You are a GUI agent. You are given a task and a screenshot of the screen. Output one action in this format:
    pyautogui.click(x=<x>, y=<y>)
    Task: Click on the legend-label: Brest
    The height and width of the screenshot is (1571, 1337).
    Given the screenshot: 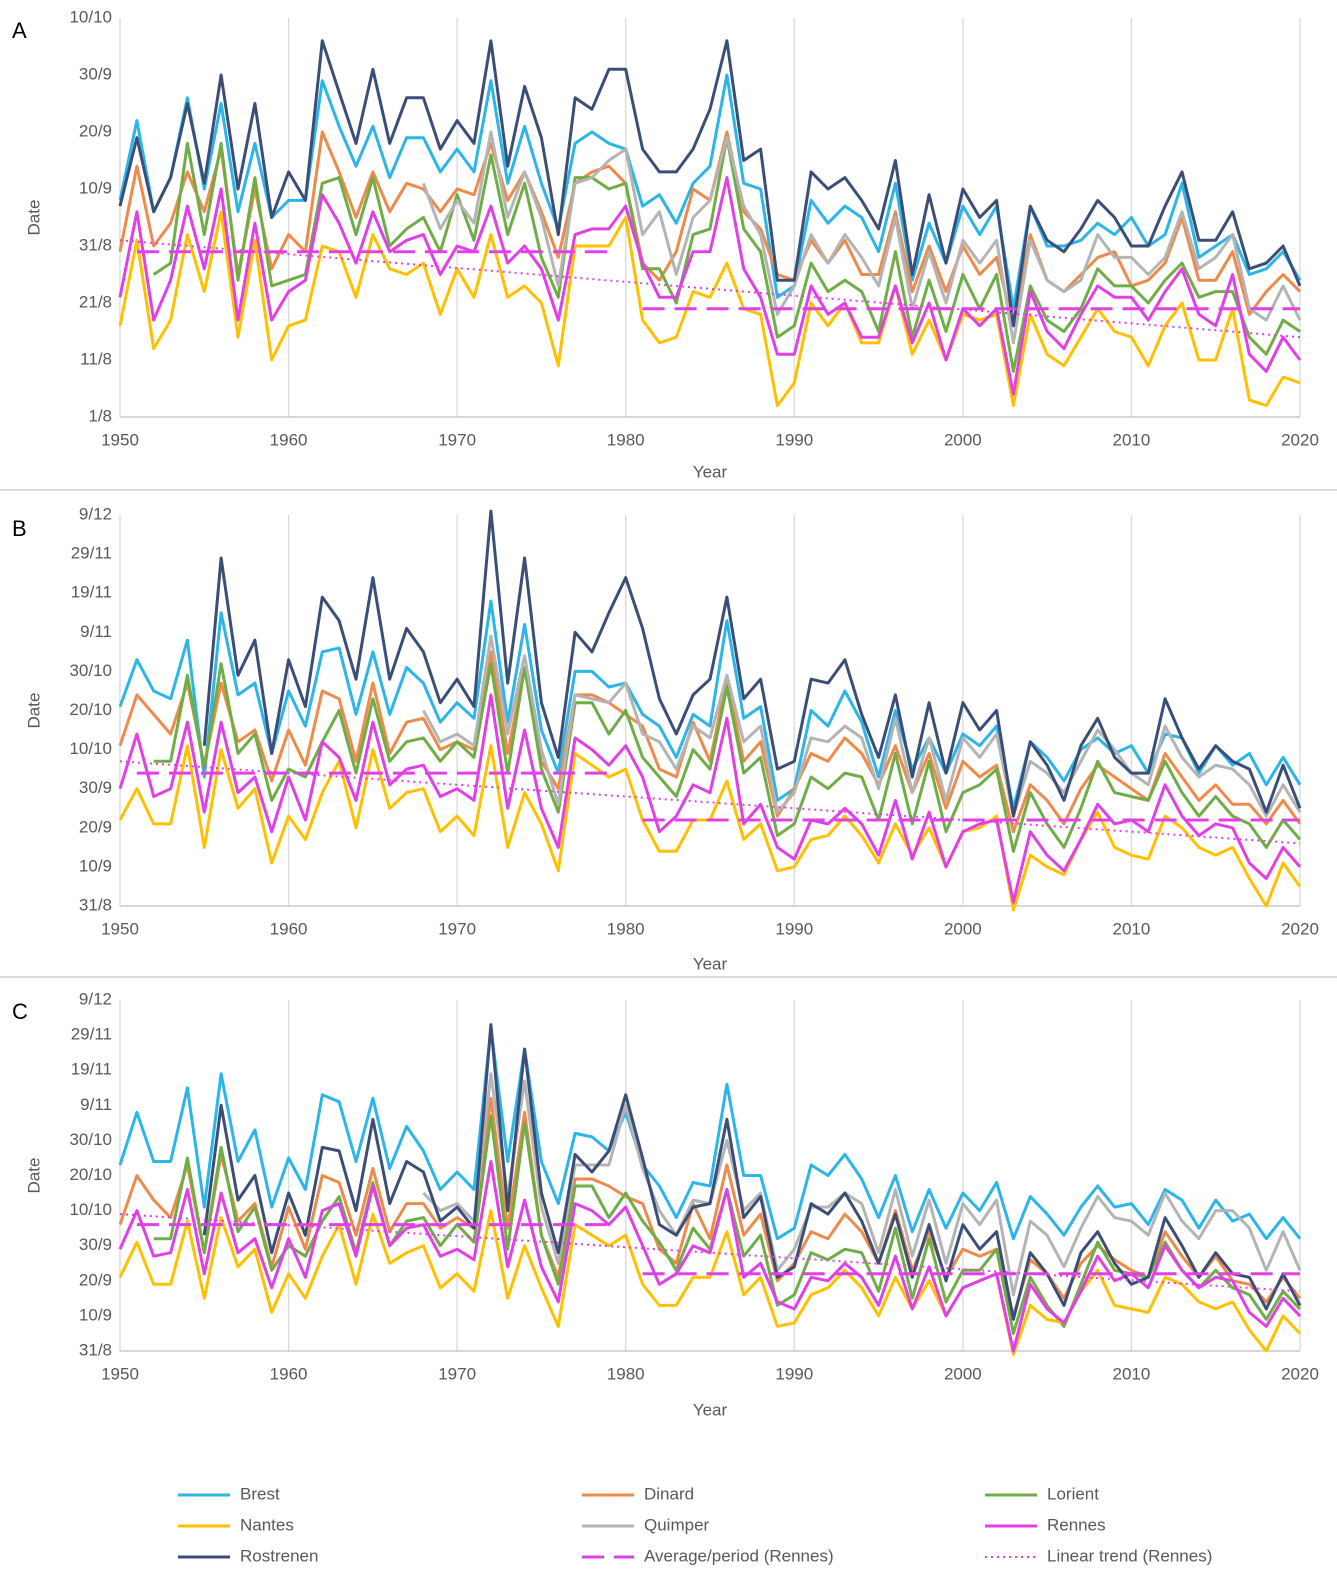 What is the action you would take?
    pyautogui.click(x=260, y=1493)
    